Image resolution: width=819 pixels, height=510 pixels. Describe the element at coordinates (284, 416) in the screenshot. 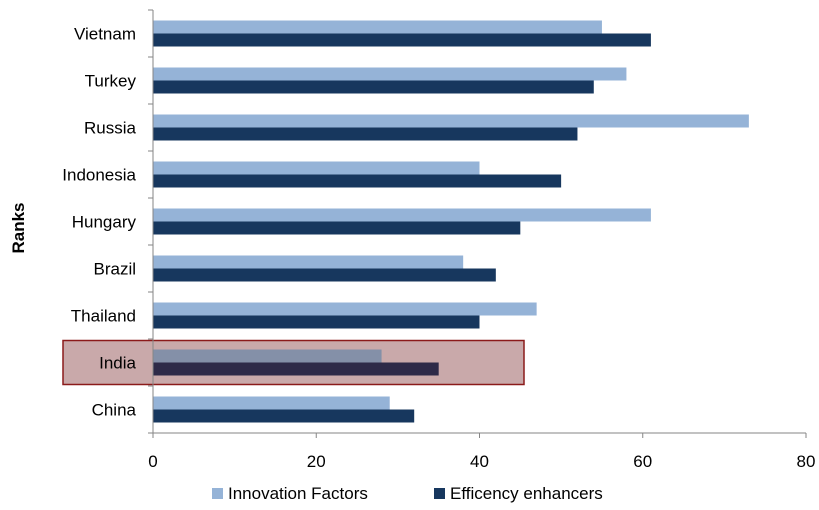

I see `bar-efficency-enhancers-china` at that location.